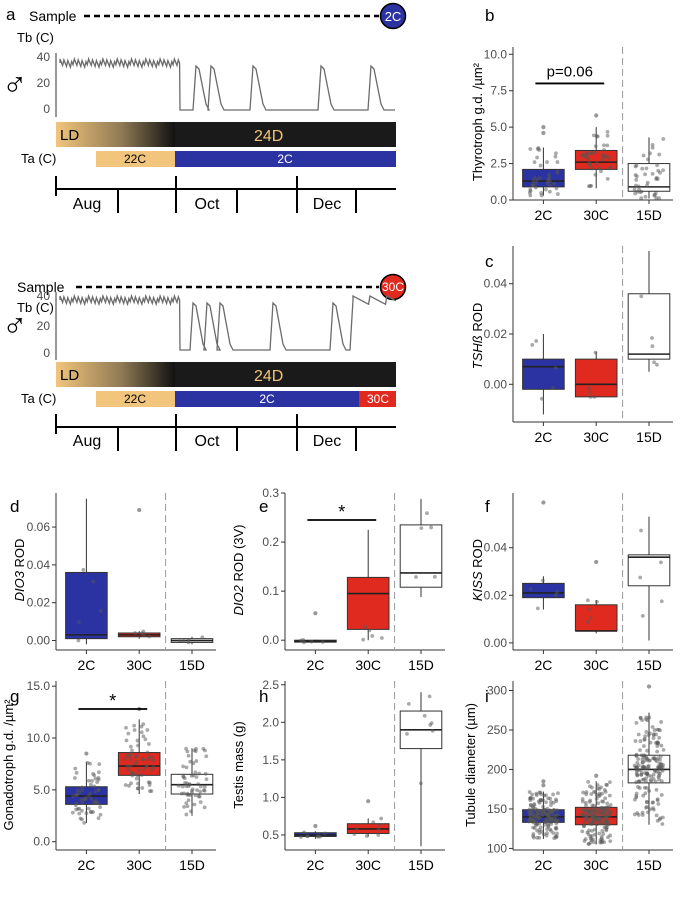 The width and height of the screenshot is (685, 897). Describe the element at coordinates (35, 37) in the screenshot. I see `tb-label: Tb (C)` at that location.